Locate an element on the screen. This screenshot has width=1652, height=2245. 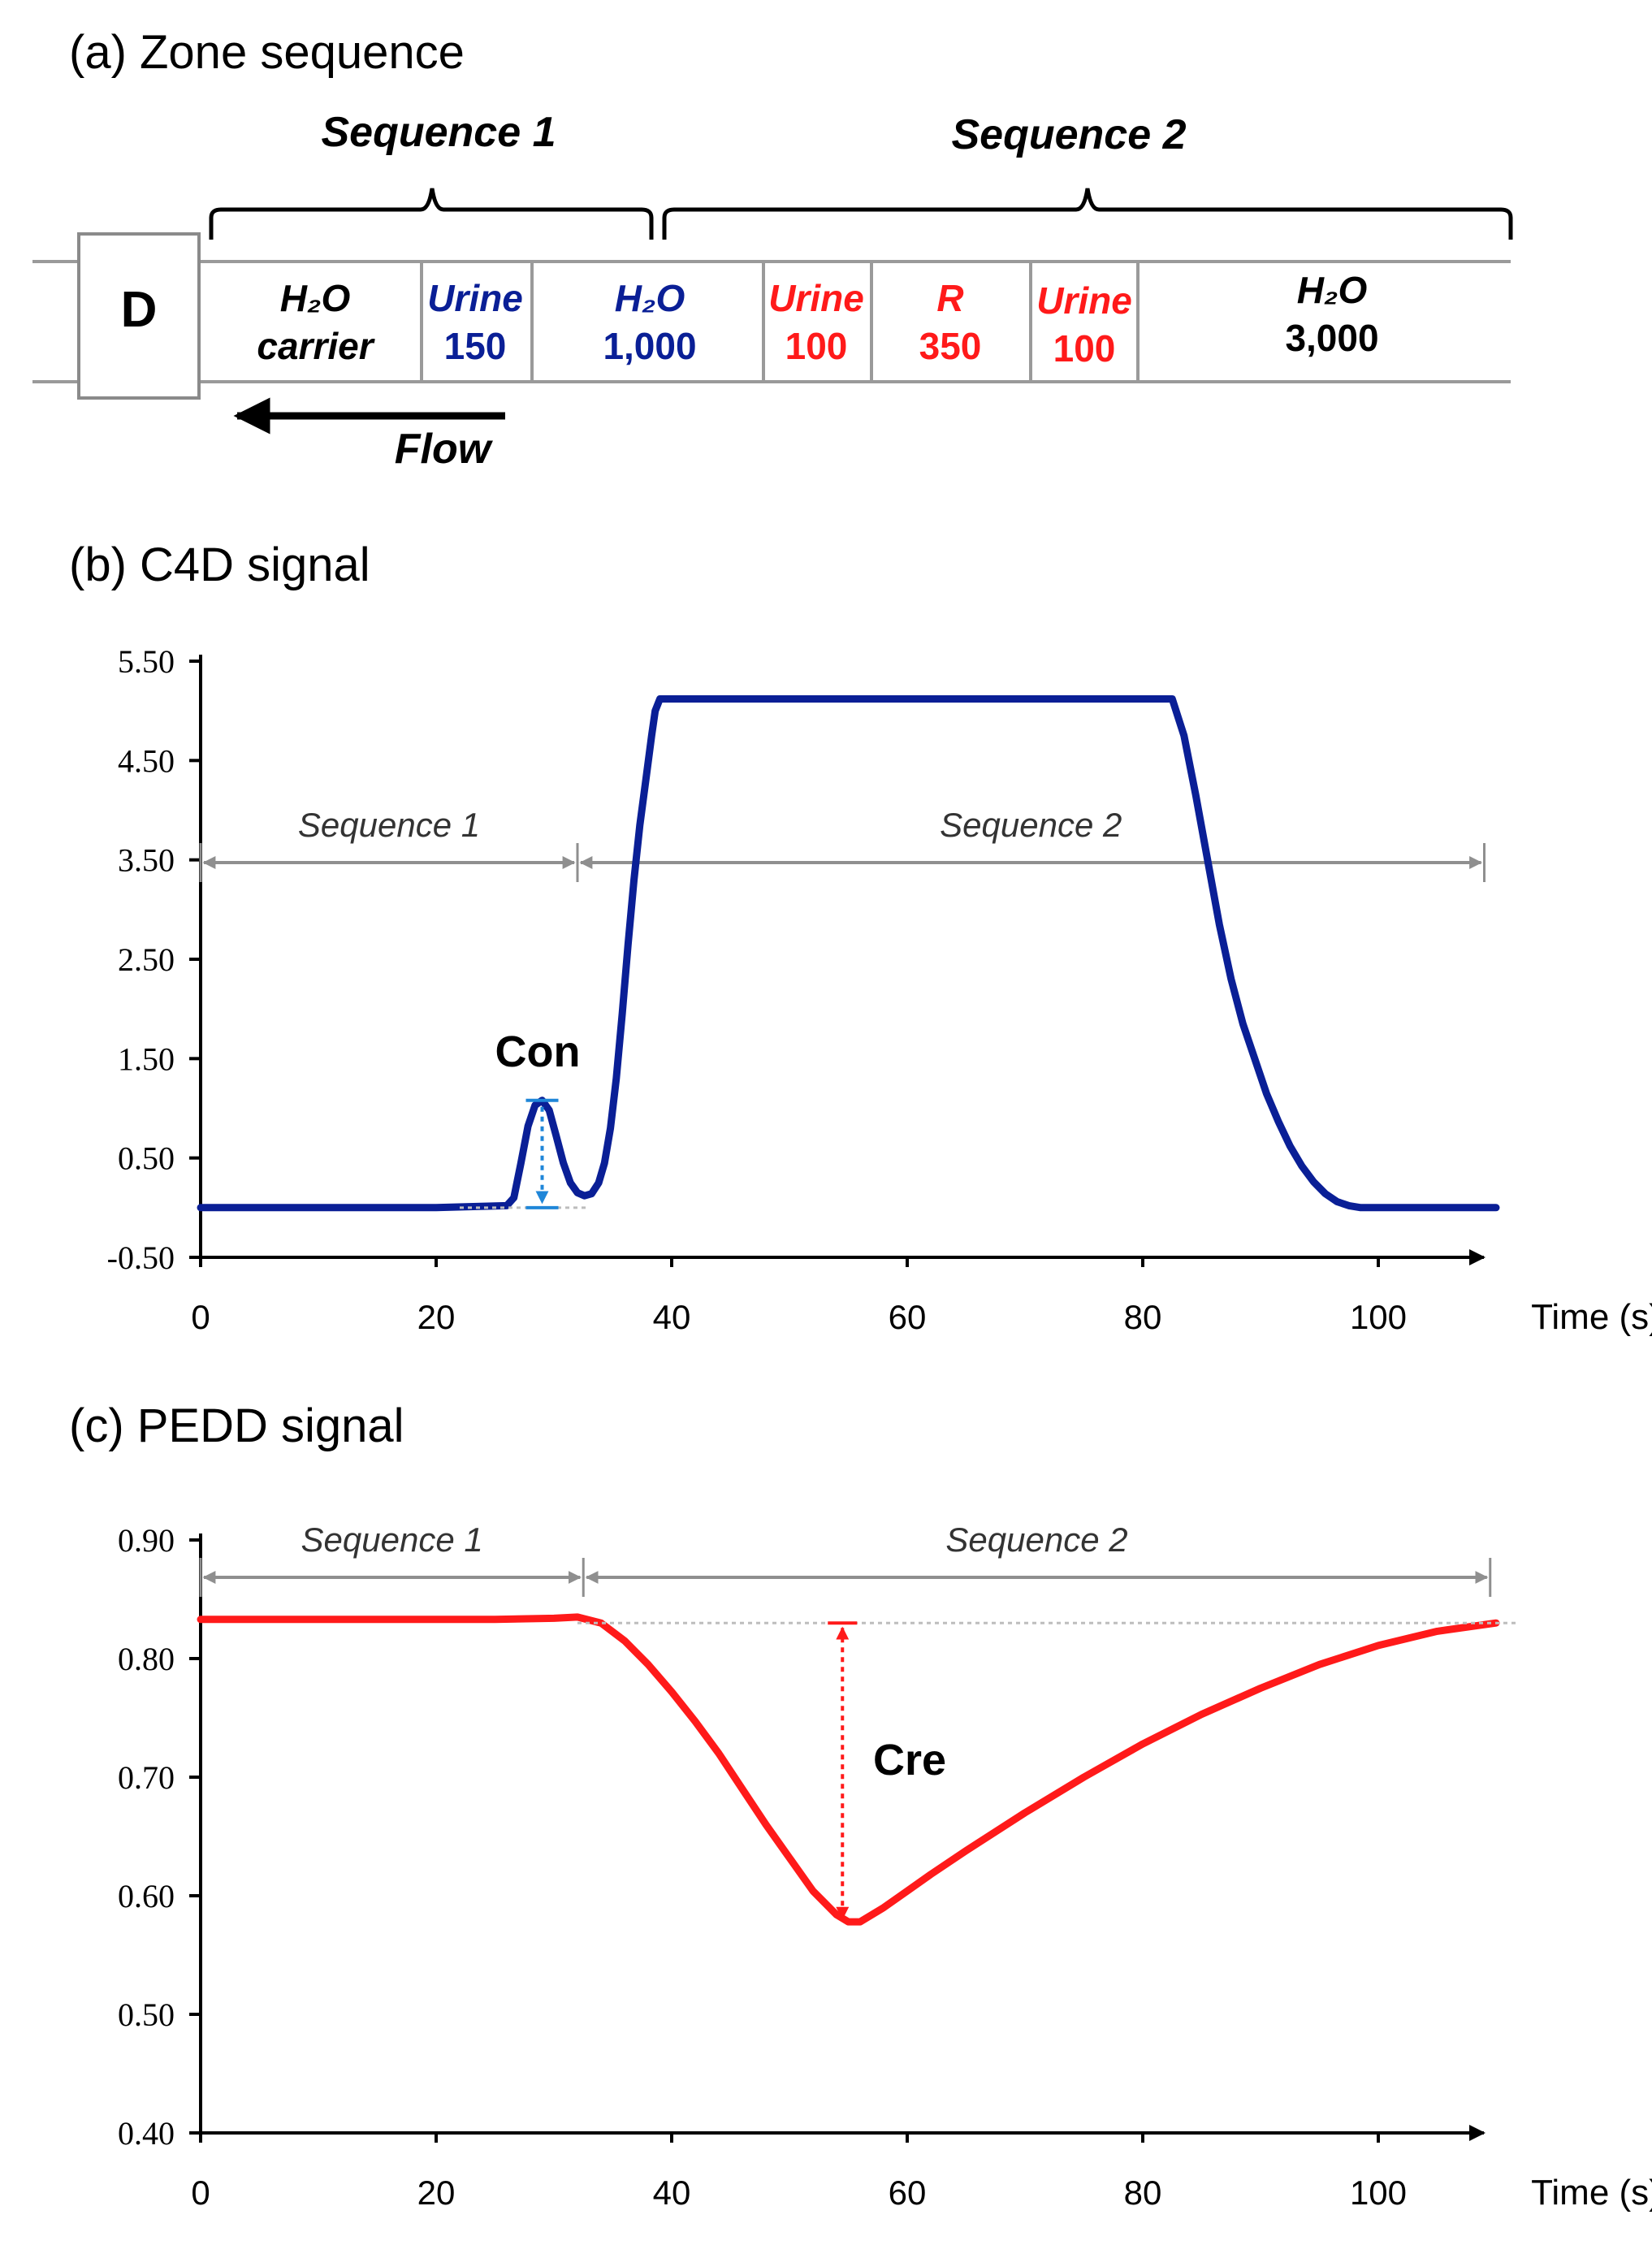
zone-volume: 3,000 is located at coordinates (1332, 338).